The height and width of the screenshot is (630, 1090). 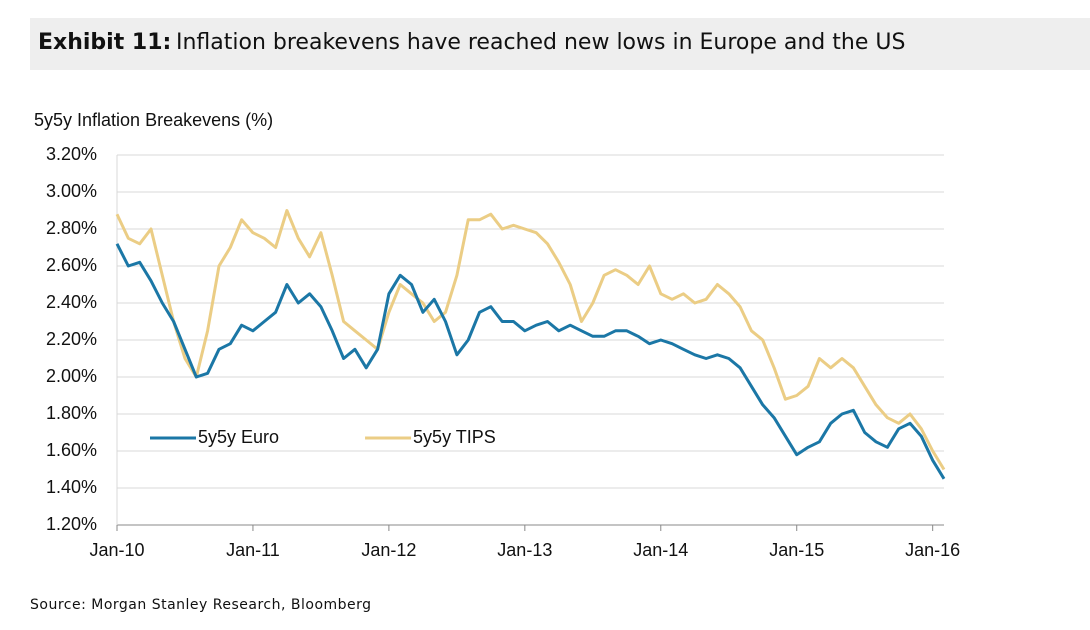 I want to click on legend-label: 5y5y Euro, so click(x=238, y=437).